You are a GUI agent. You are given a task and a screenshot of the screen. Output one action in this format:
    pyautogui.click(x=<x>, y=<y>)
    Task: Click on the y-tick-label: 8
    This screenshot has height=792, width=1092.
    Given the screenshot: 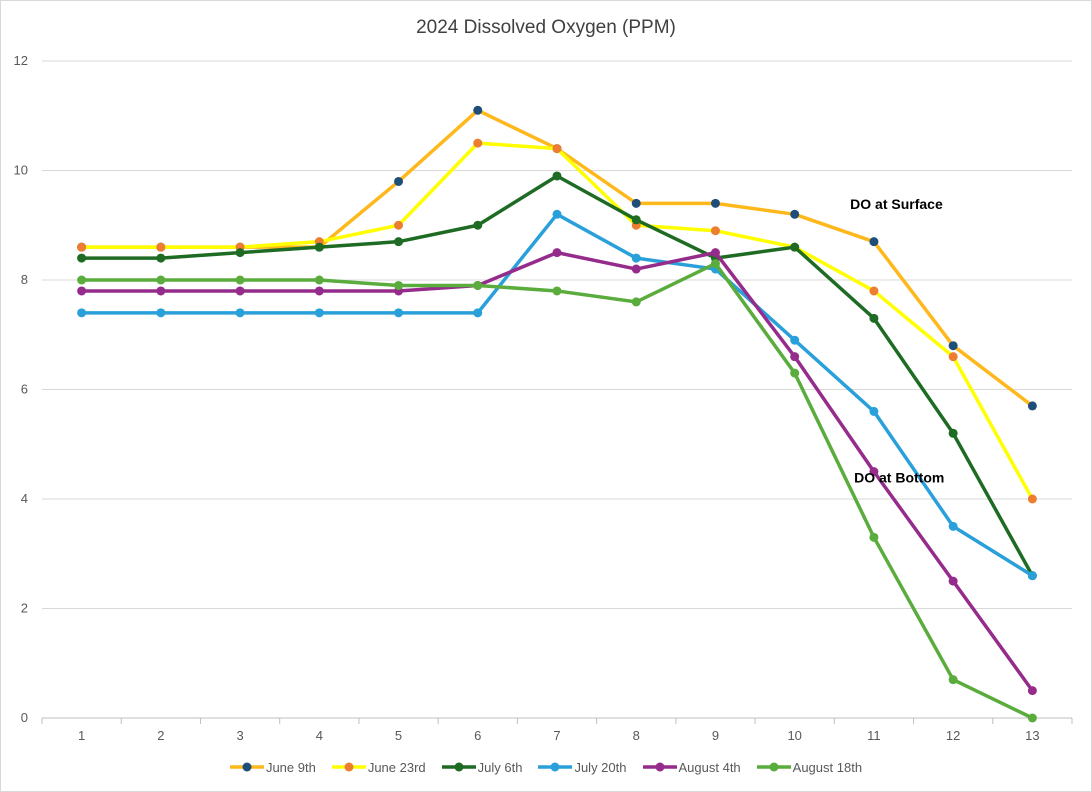 What is the action you would take?
    pyautogui.click(x=24, y=279)
    